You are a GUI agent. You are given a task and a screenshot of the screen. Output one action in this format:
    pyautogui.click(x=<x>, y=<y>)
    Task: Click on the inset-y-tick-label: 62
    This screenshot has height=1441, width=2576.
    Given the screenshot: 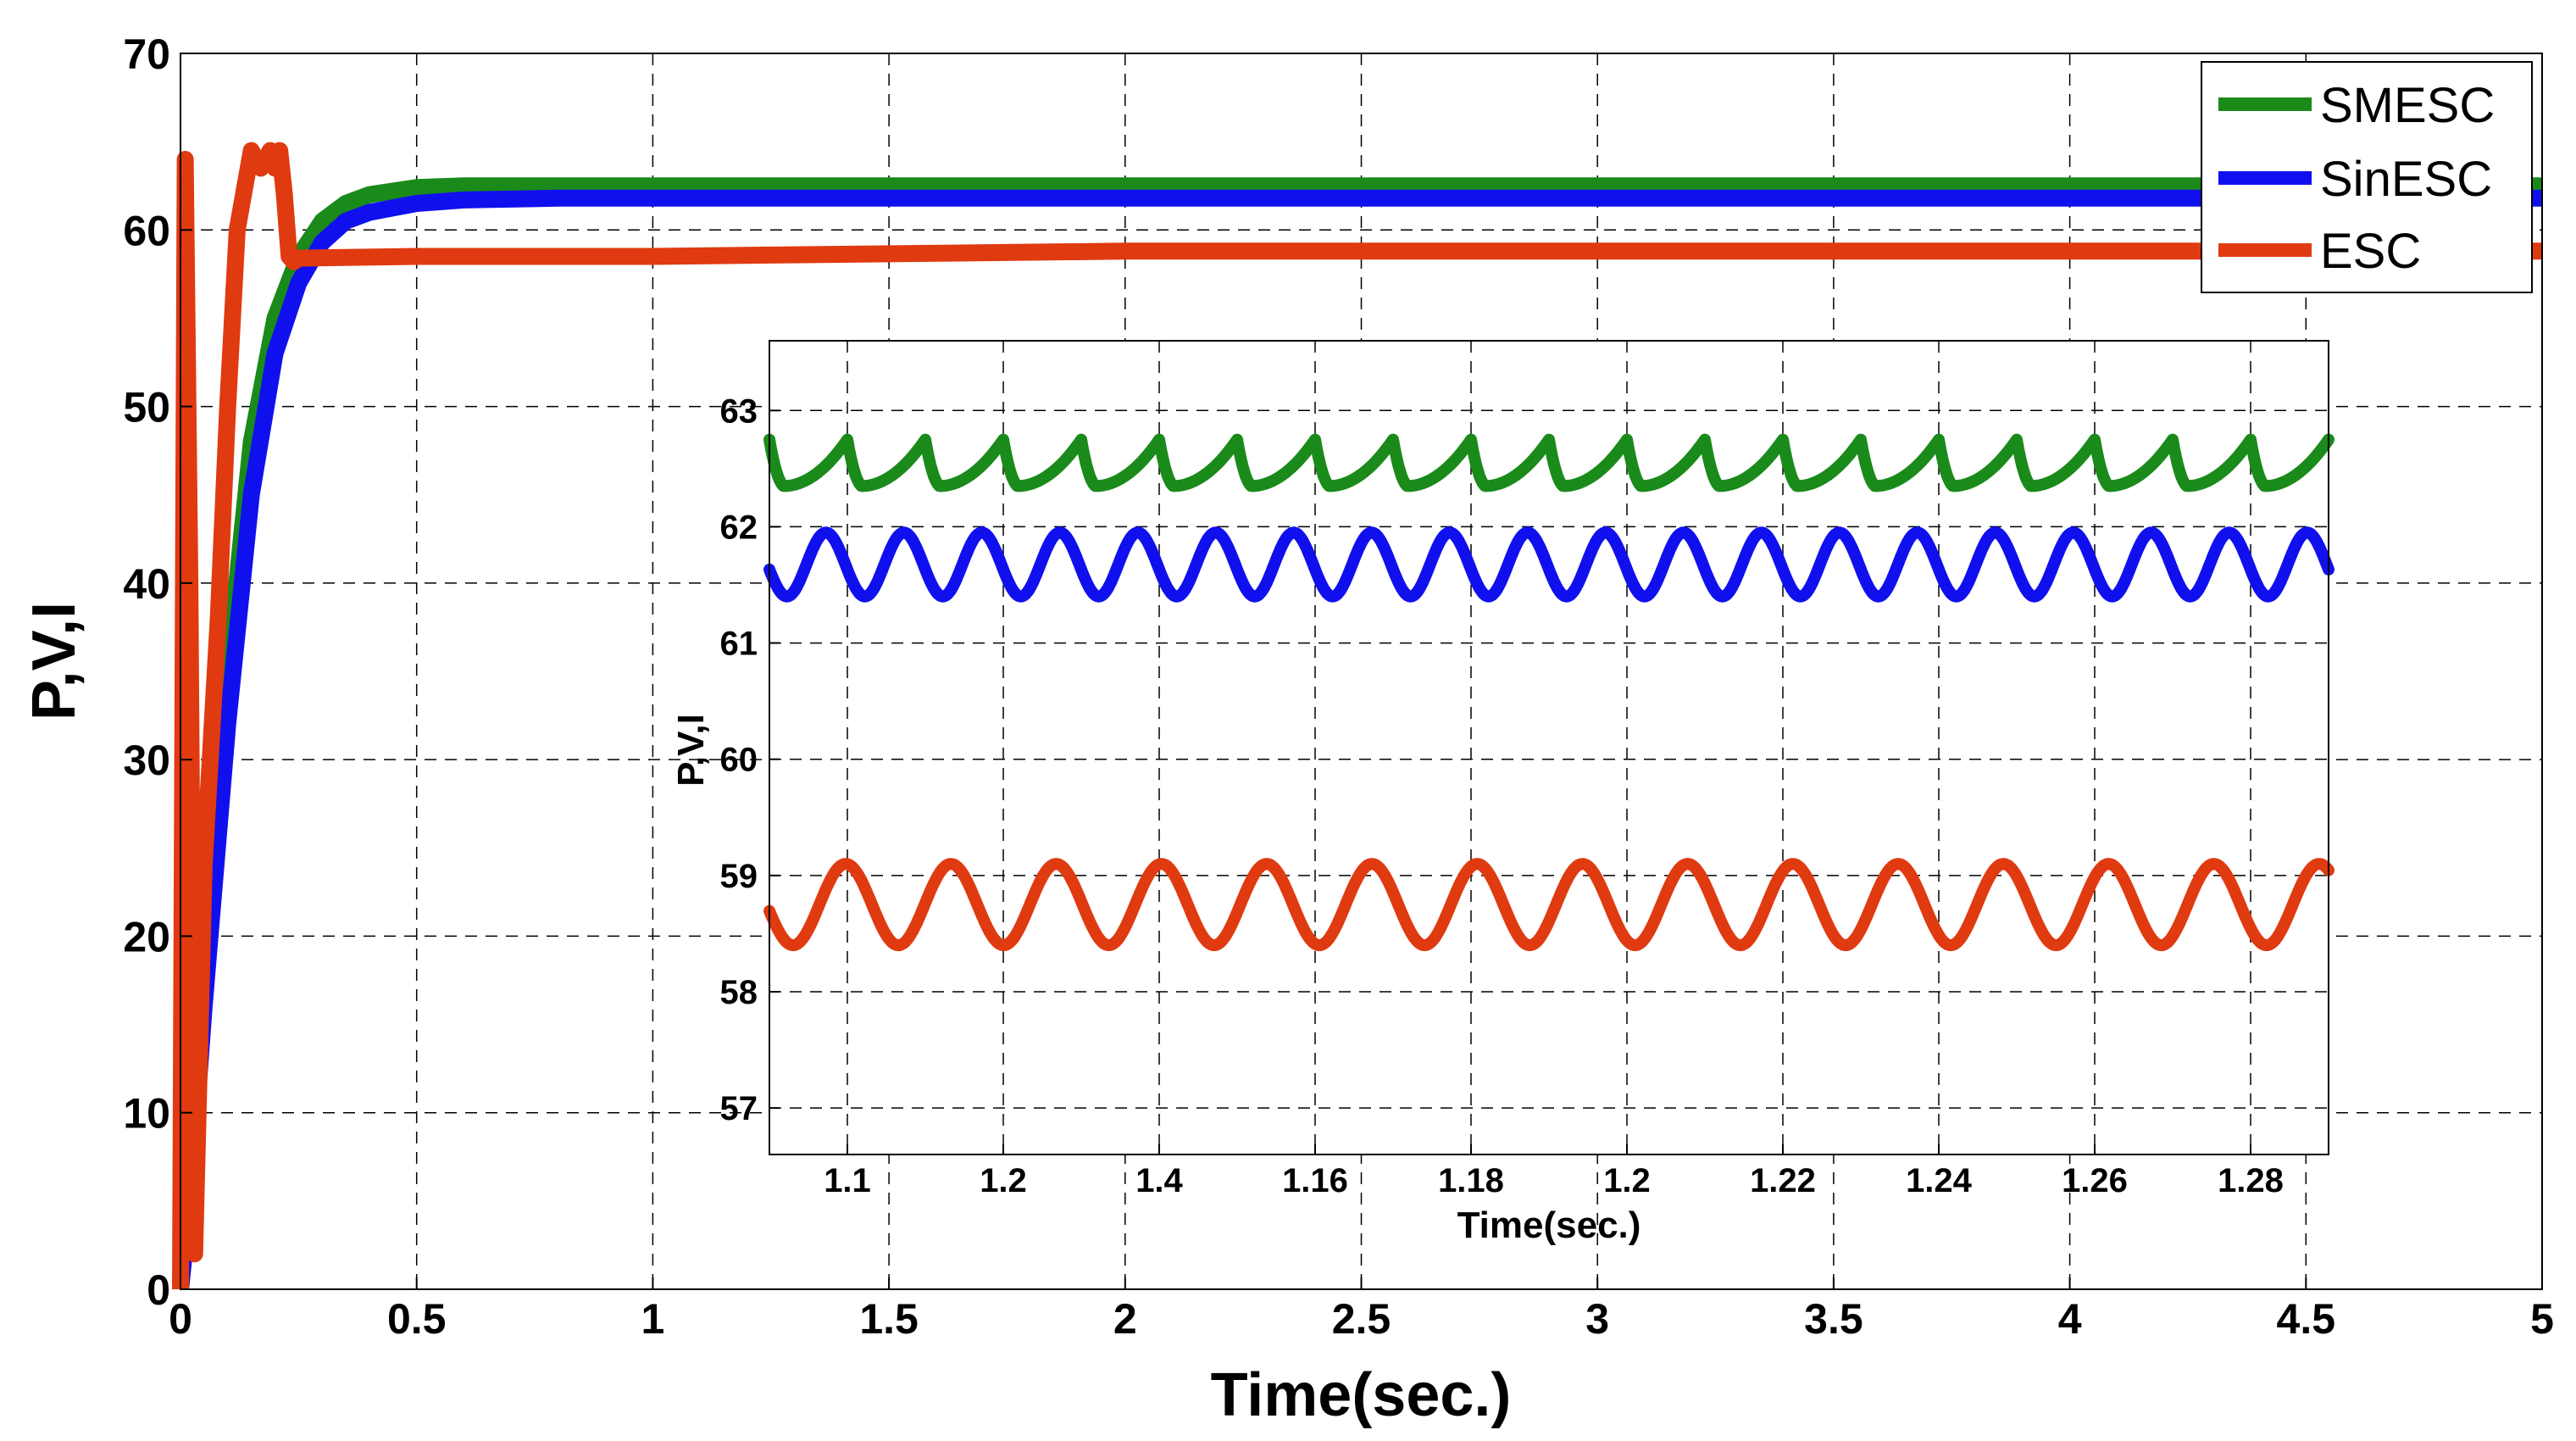 What is the action you would take?
    pyautogui.click(x=739, y=527)
    